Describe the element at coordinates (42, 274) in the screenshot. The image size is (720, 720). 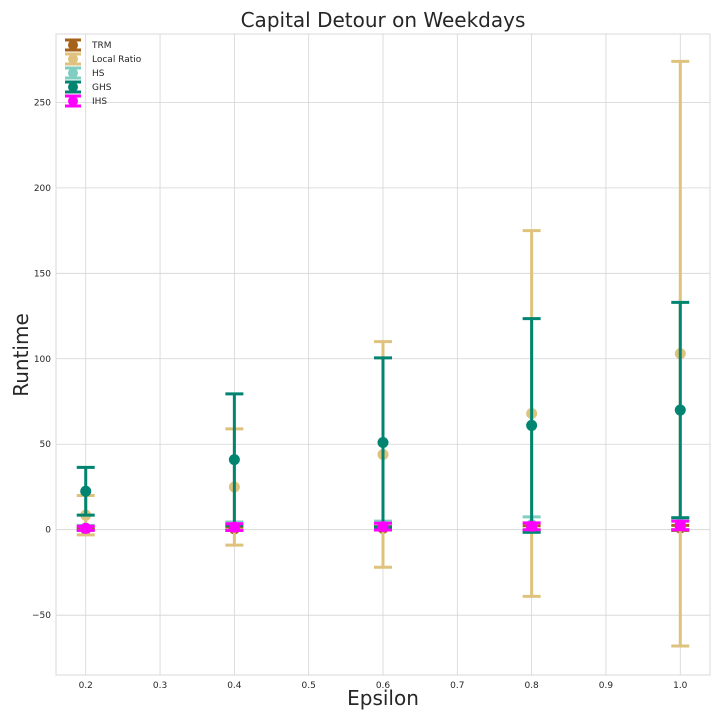
I see `y-tick-label: 150` at that location.